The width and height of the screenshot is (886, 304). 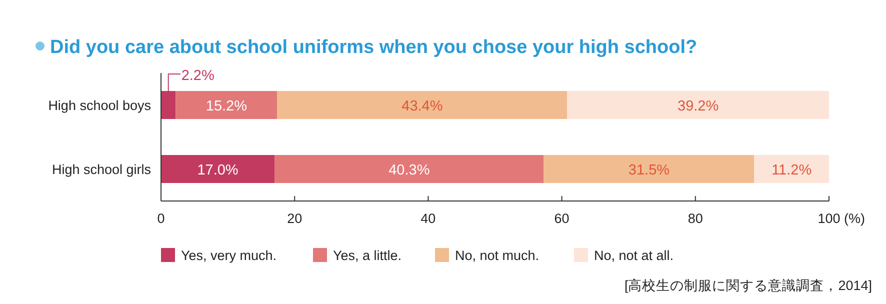 I want to click on x-tick-label: 20, so click(x=294, y=218).